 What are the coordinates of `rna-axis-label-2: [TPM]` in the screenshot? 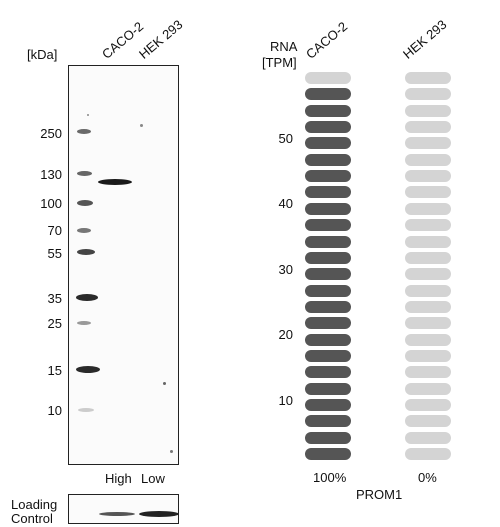 It's located at (279, 62).